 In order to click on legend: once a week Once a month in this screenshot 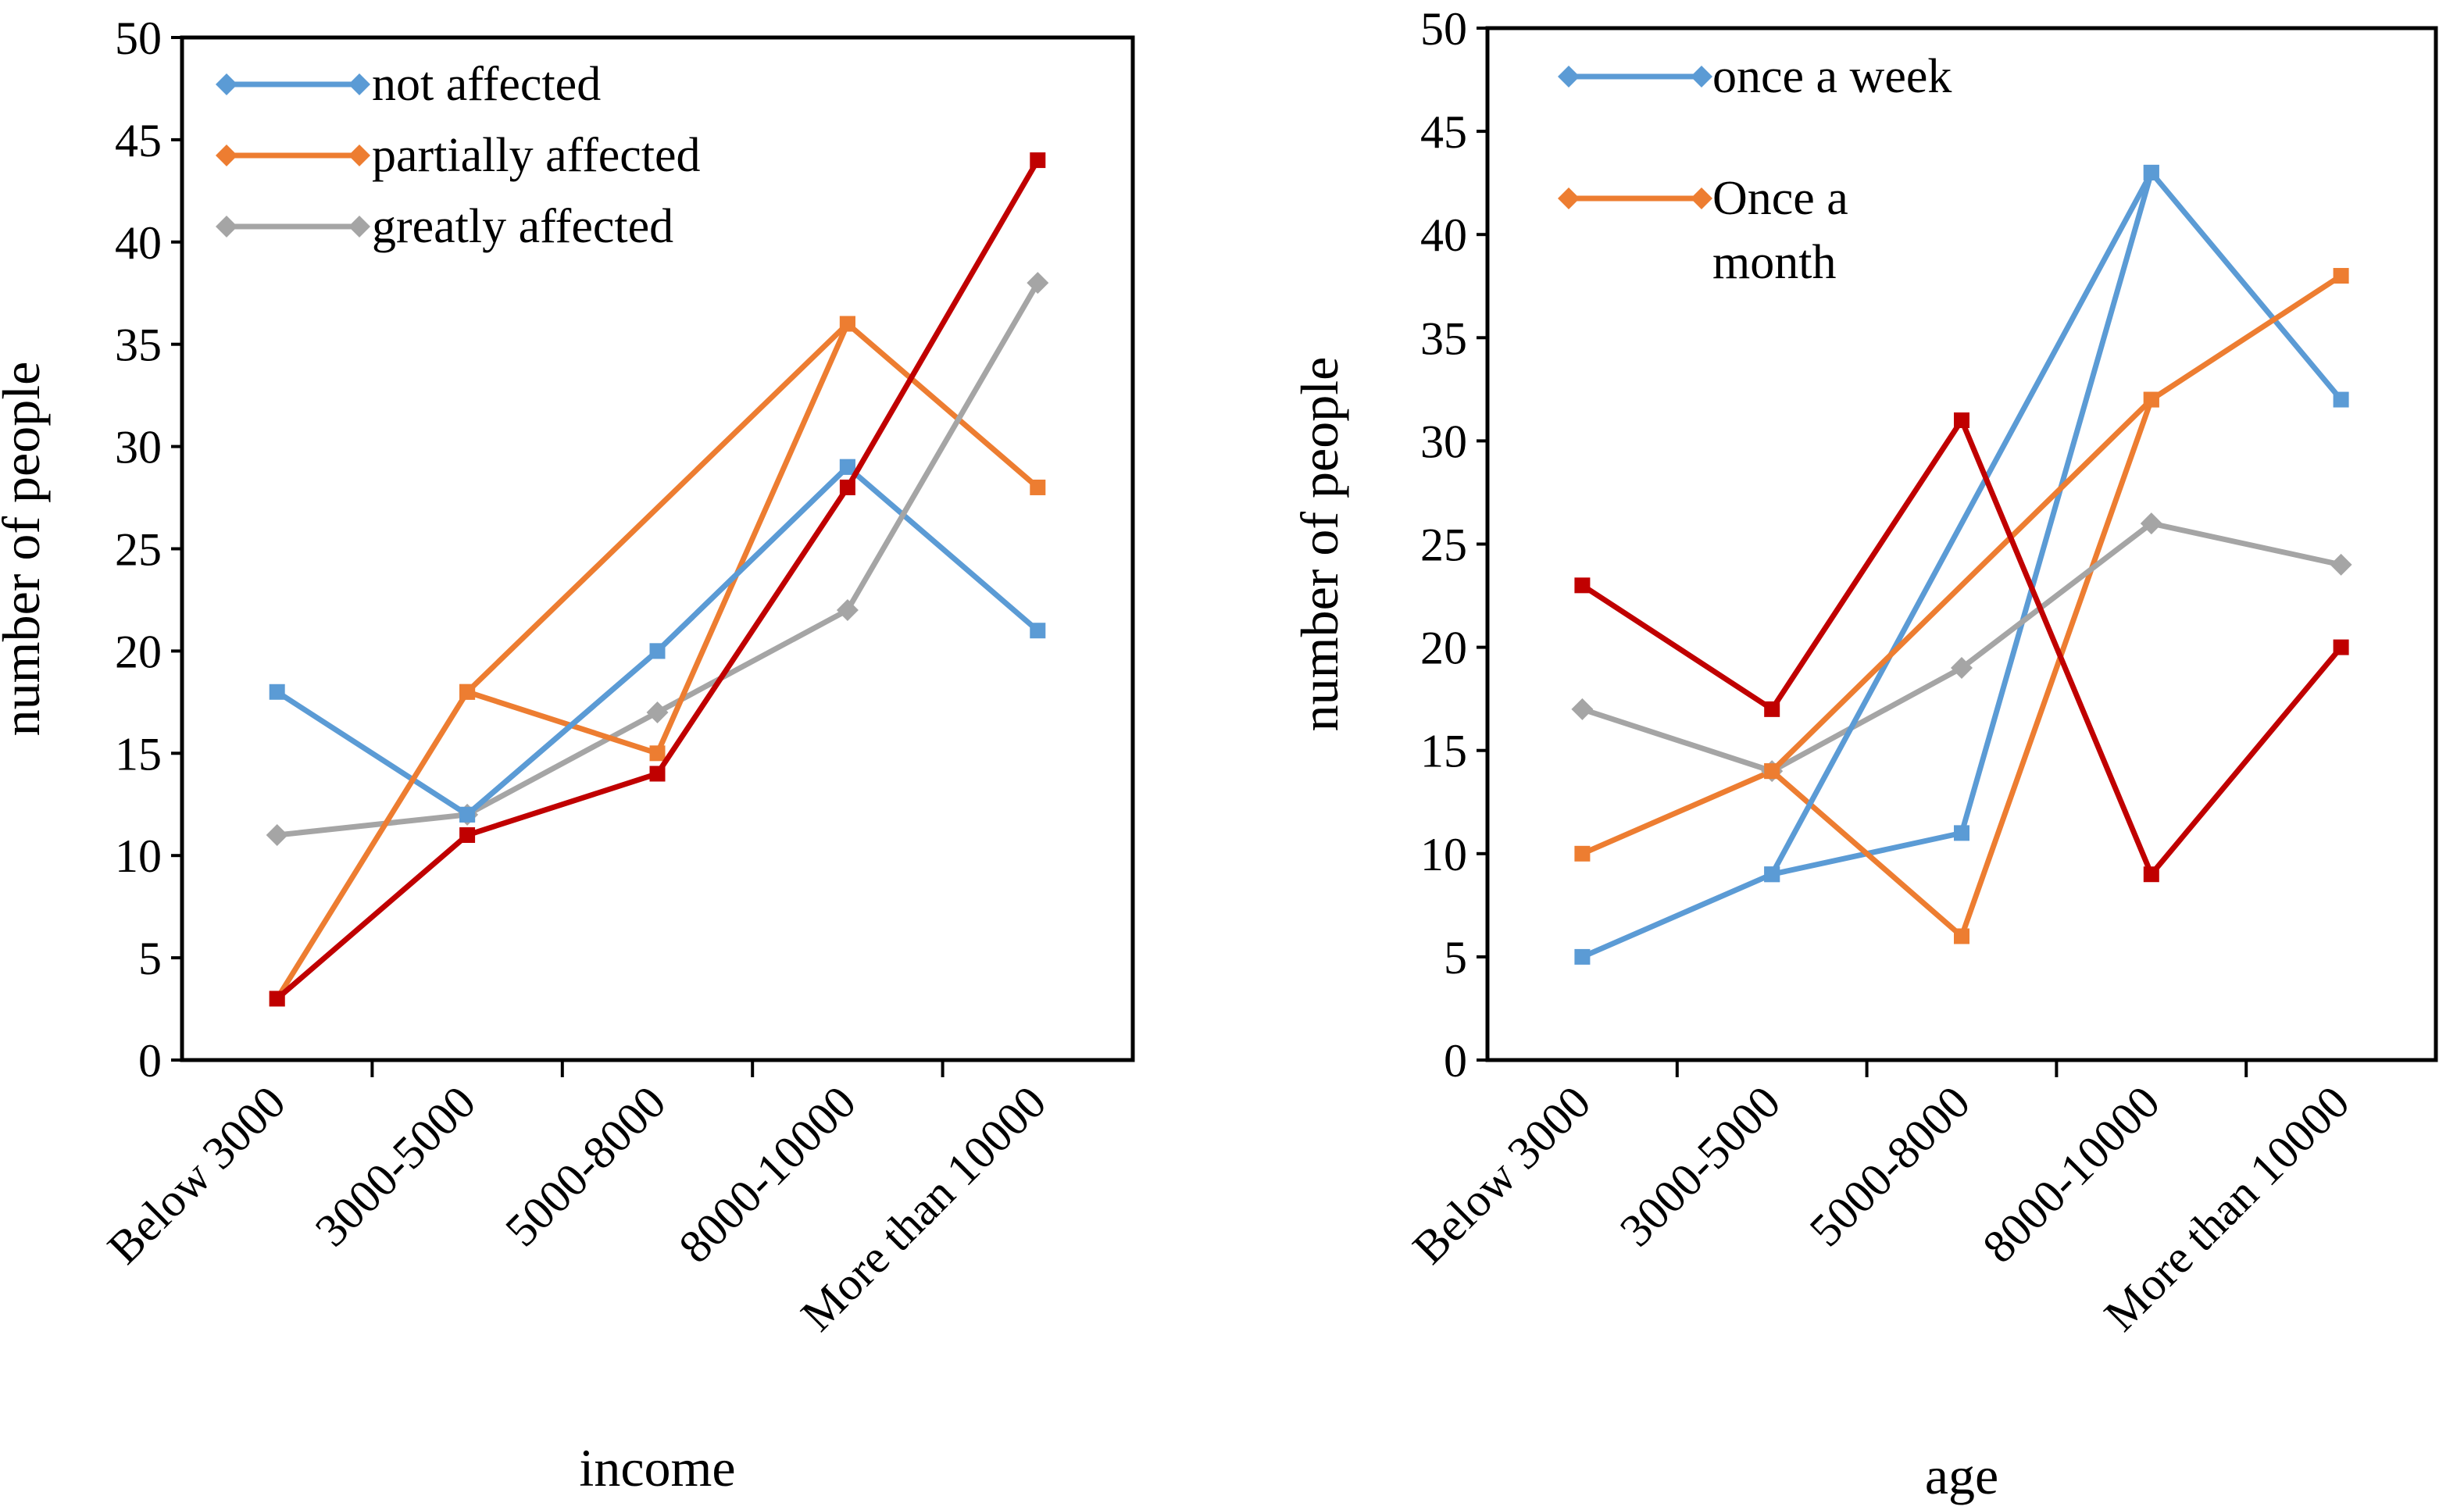, I will do `click(1755, 169)`.